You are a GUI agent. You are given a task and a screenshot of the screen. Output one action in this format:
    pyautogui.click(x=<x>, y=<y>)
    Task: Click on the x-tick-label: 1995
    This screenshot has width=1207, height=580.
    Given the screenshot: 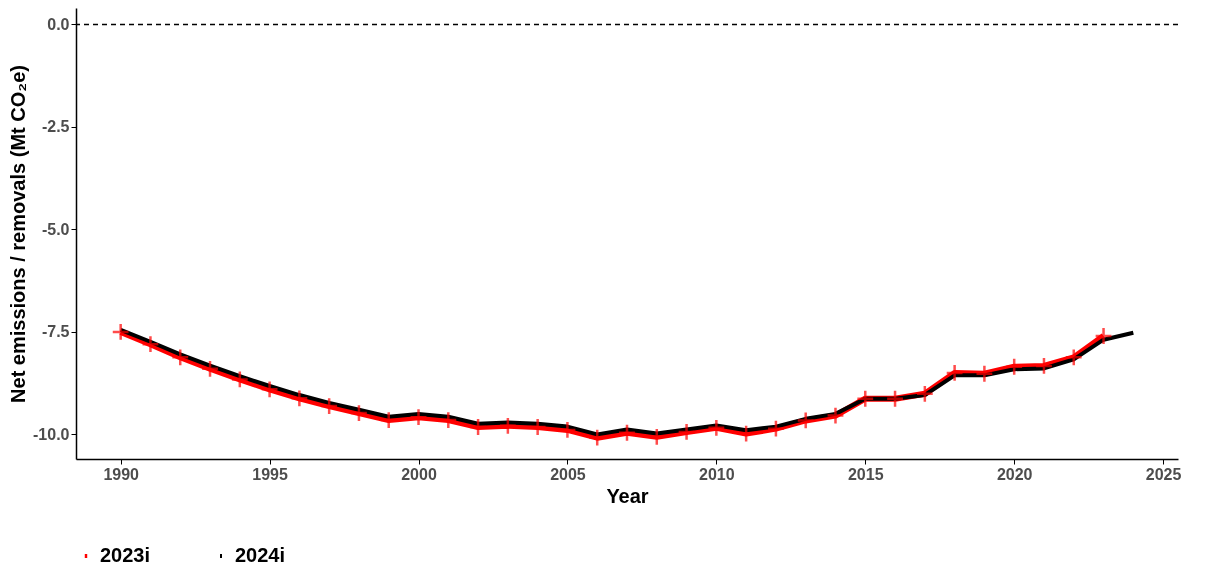 What is the action you would take?
    pyautogui.click(x=270, y=474)
    